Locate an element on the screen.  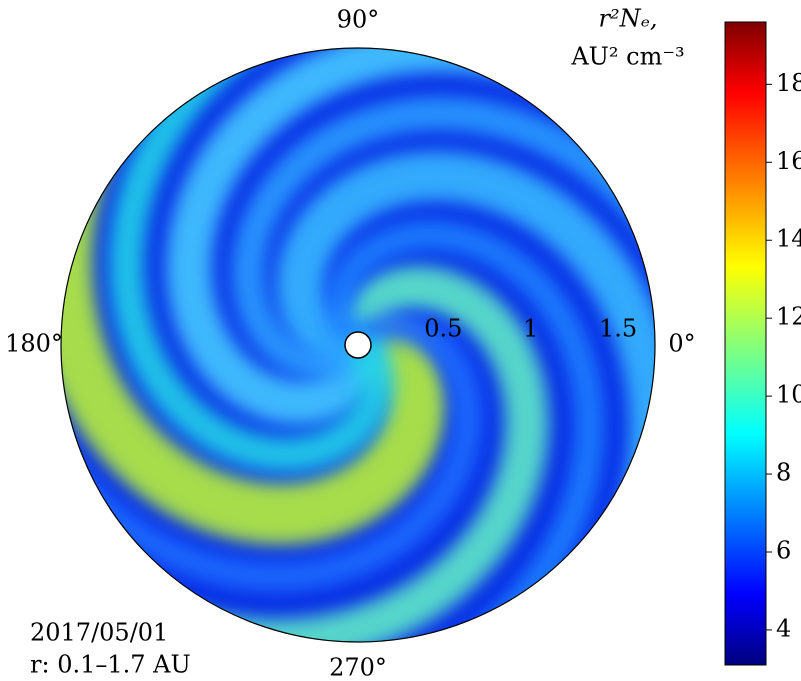
colorbar-tick-label: 10 is located at coordinates (788, 395).